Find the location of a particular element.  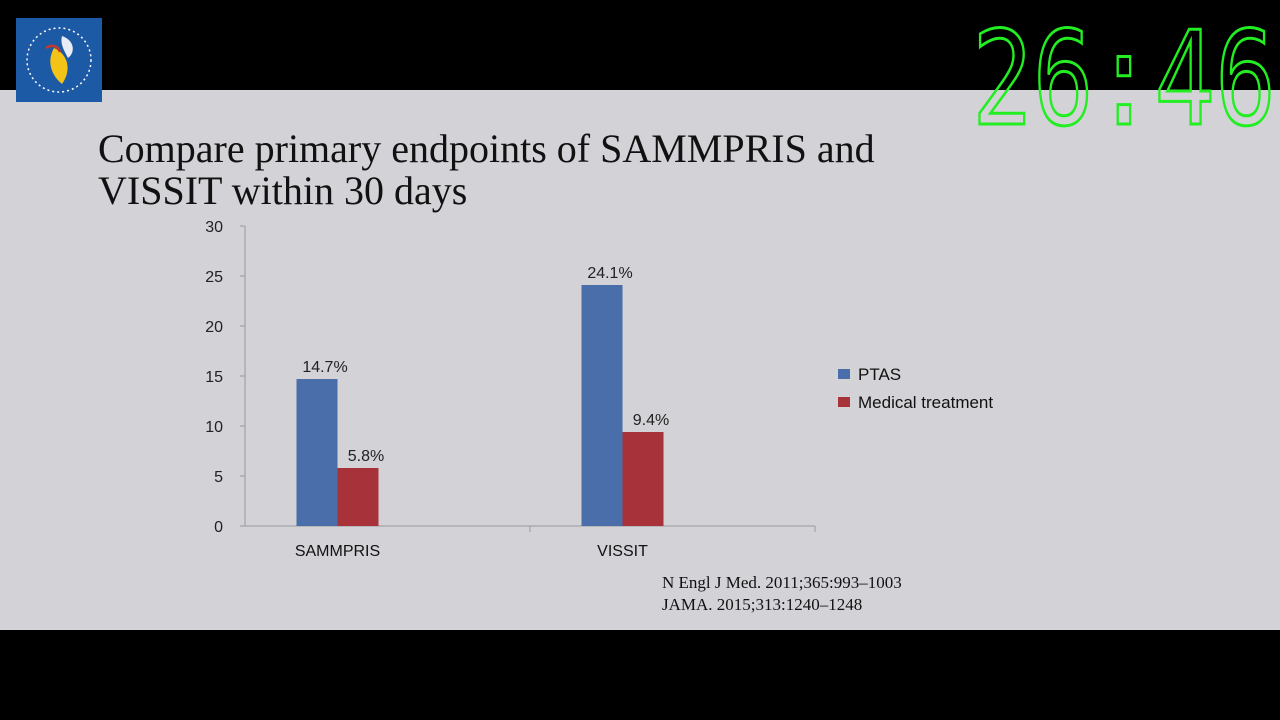

countdown-timer: 26:46 is located at coordinates (1124, 72).